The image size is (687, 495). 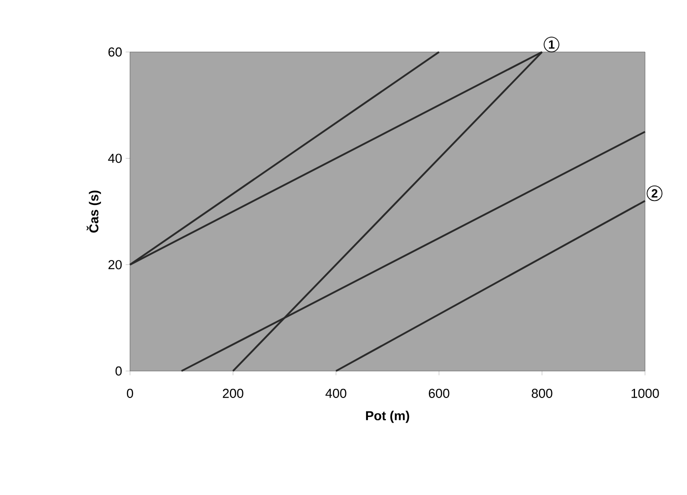 I want to click on x-tick-label: 800, so click(x=542, y=393).